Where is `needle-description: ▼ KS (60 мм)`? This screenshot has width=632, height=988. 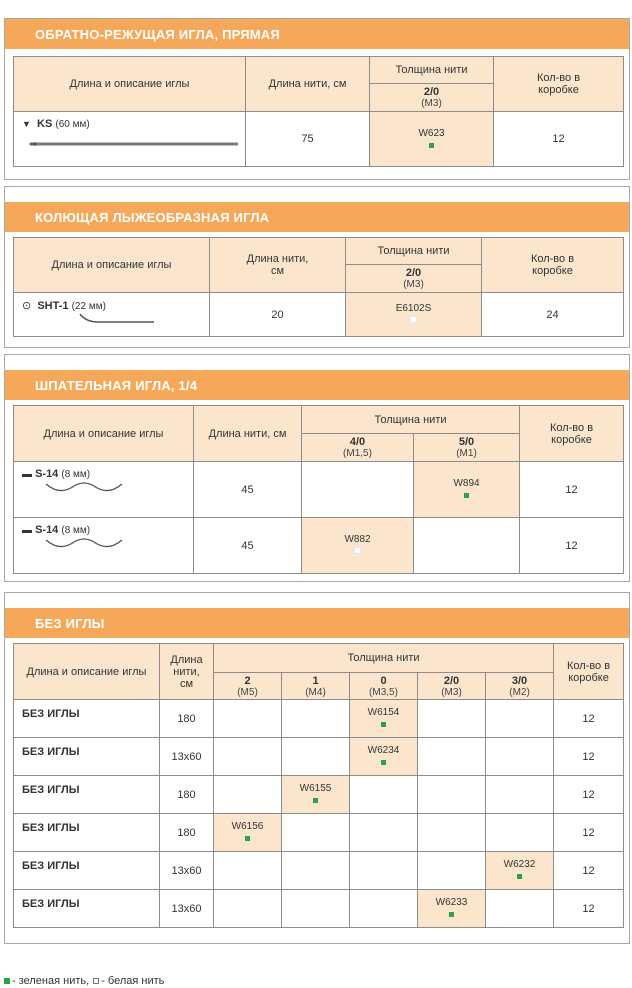 needle-description: ▼ KS (60 мм) is located at coordinates (129, 139).